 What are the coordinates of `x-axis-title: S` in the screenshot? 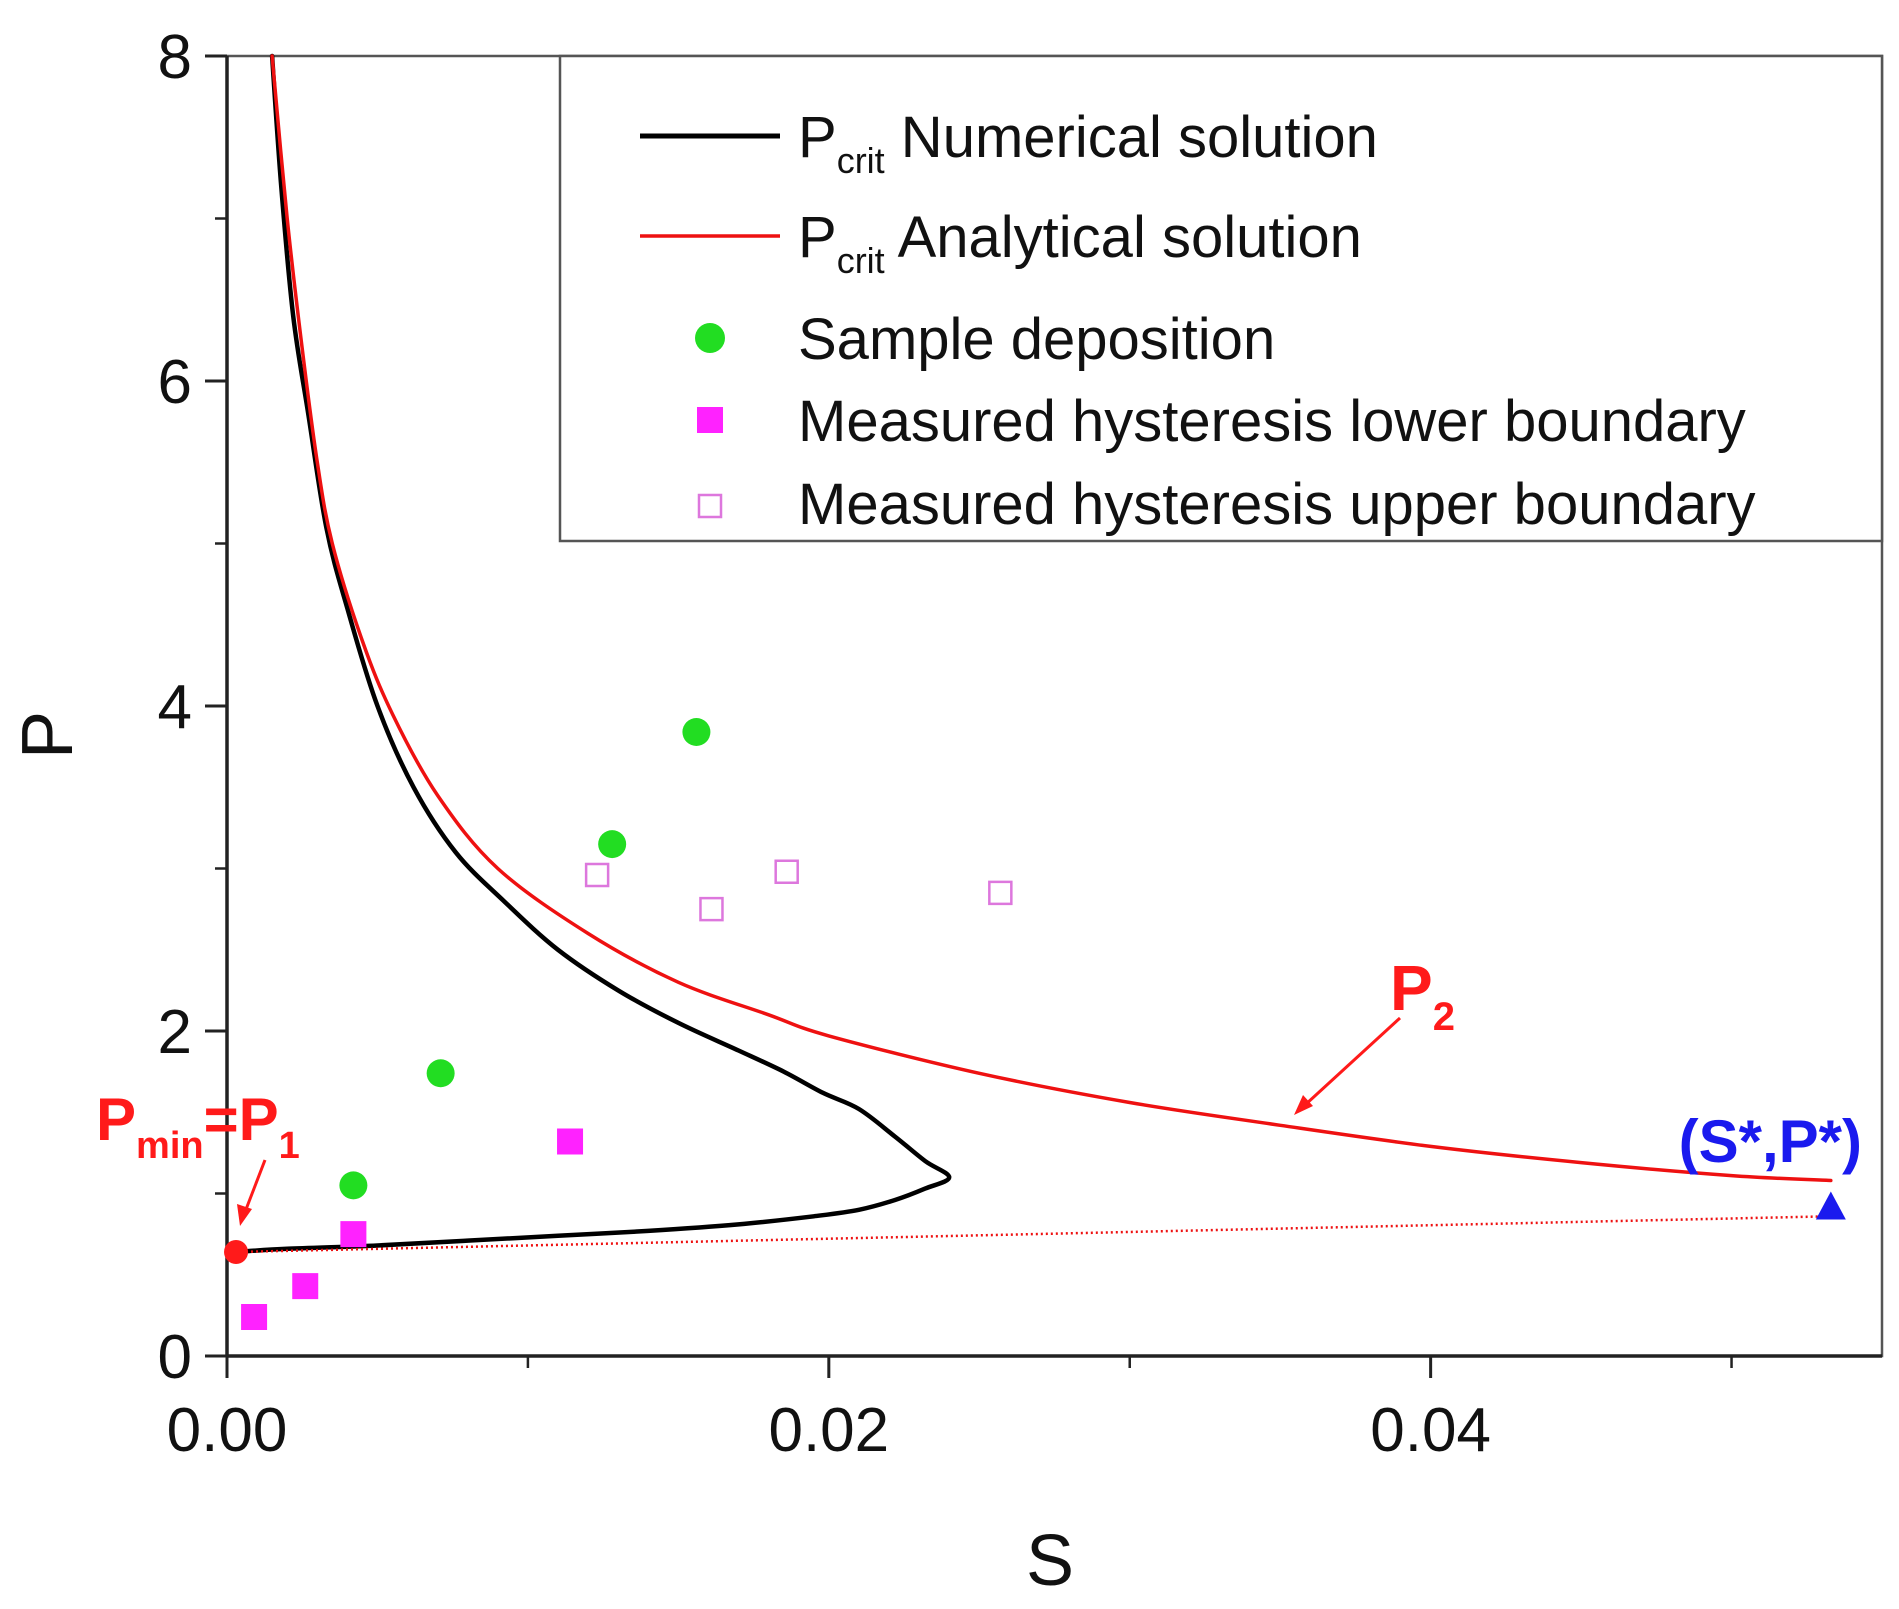 It's located at (1050, 1561).